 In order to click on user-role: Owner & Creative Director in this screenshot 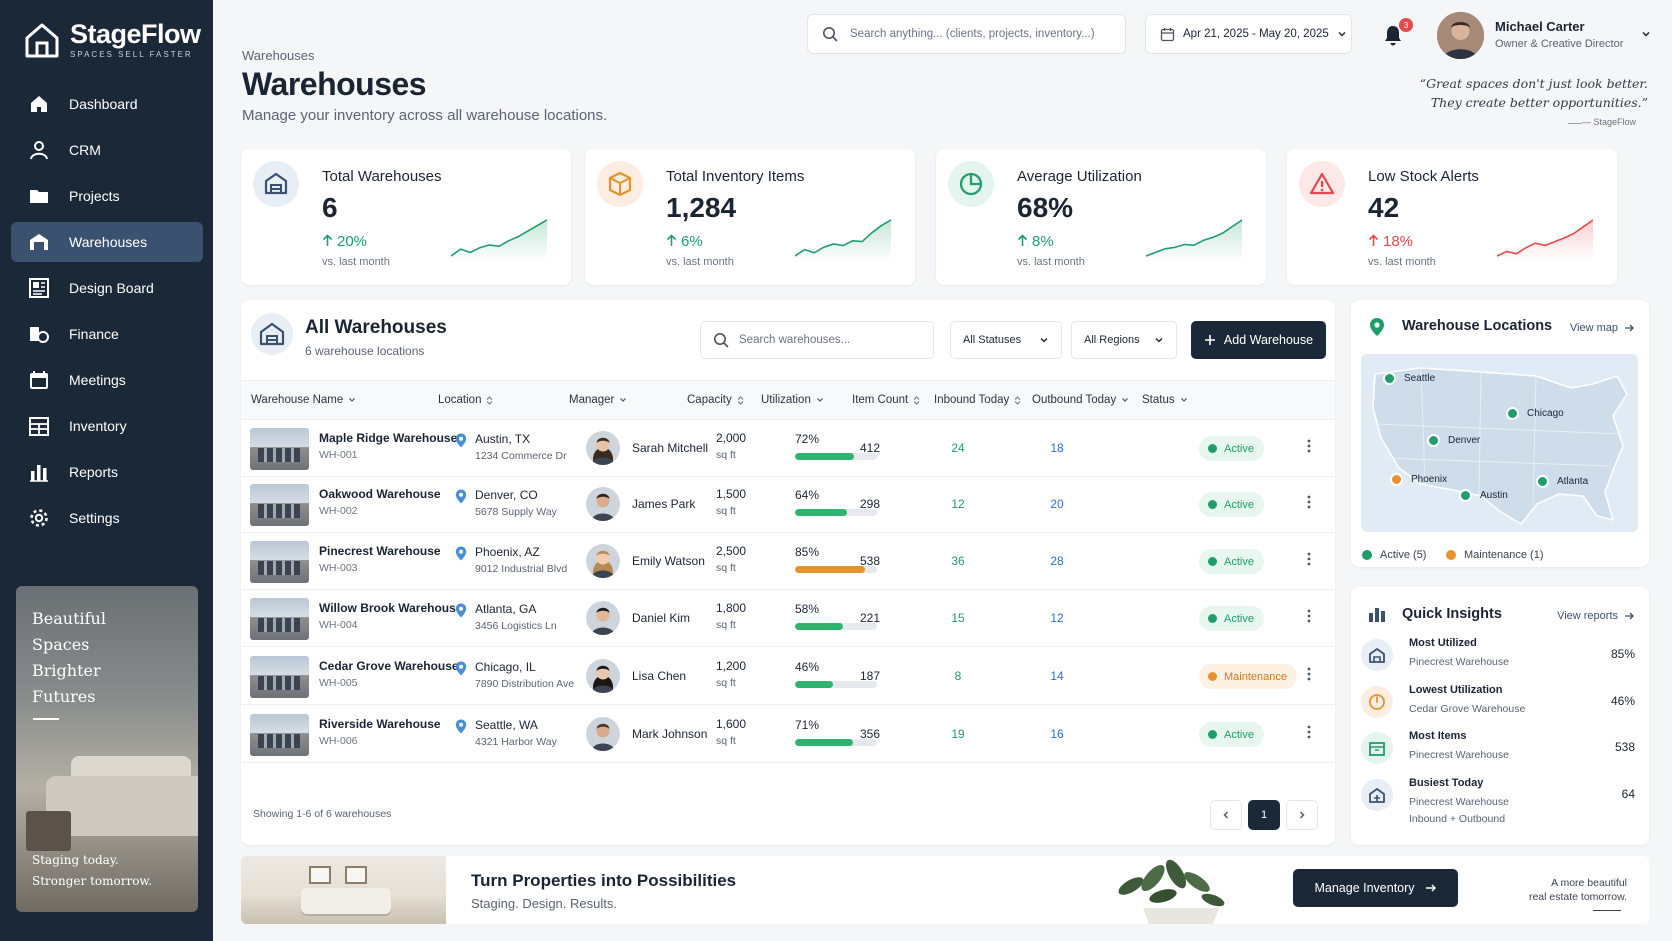, I will do `click(1559, 44)`.